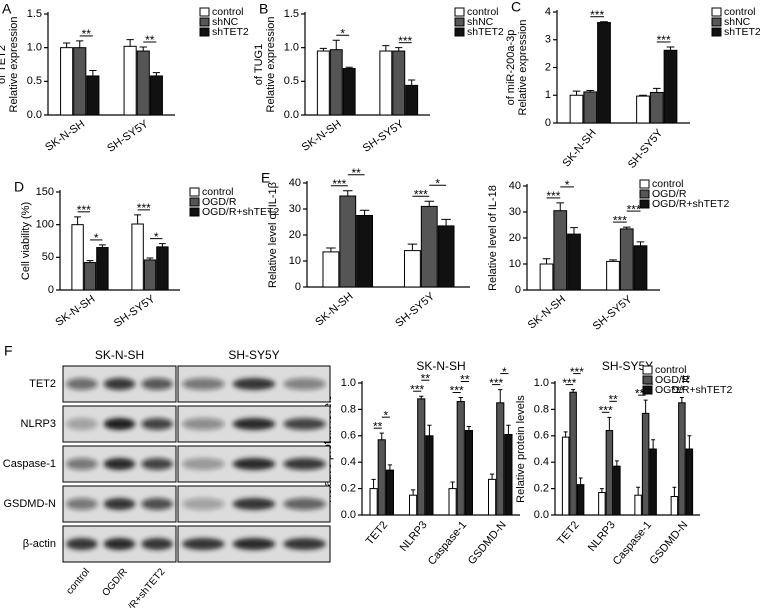 This screenshot has height=608, width=760. What do you see at coordinates (29, 504) in the screenshot?
I see `blot-row-label: GSDMD-N` at bounding box center [29, 504].